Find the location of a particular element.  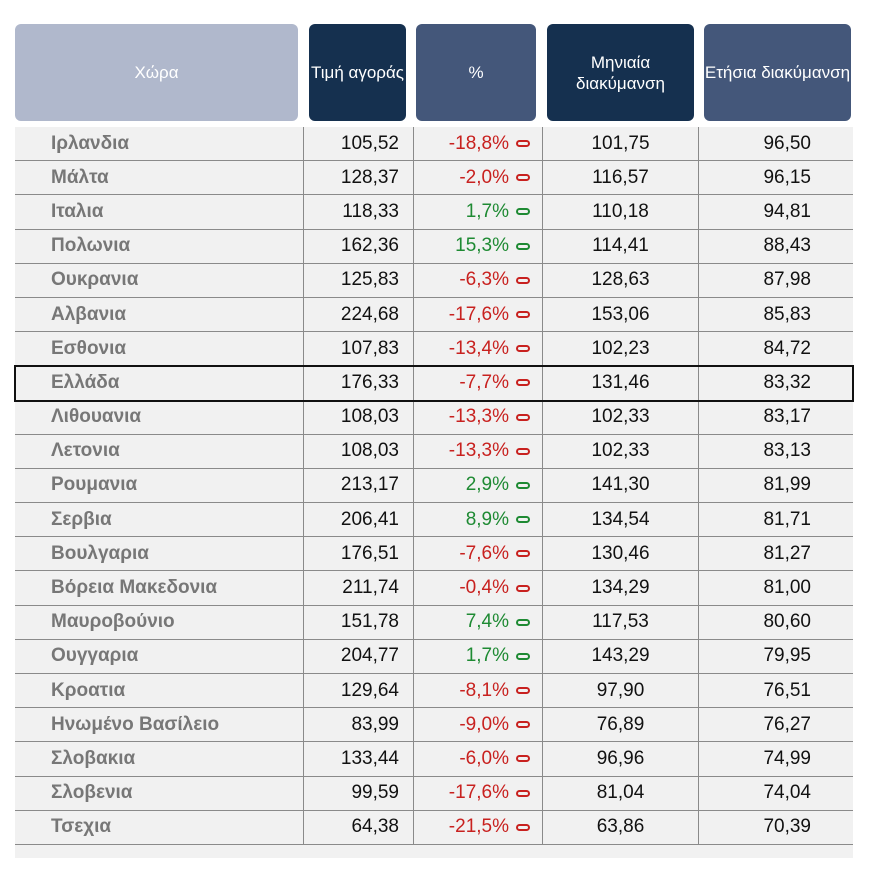

header-price: Τιμή αγοράς is located at coordinates (357, 72).